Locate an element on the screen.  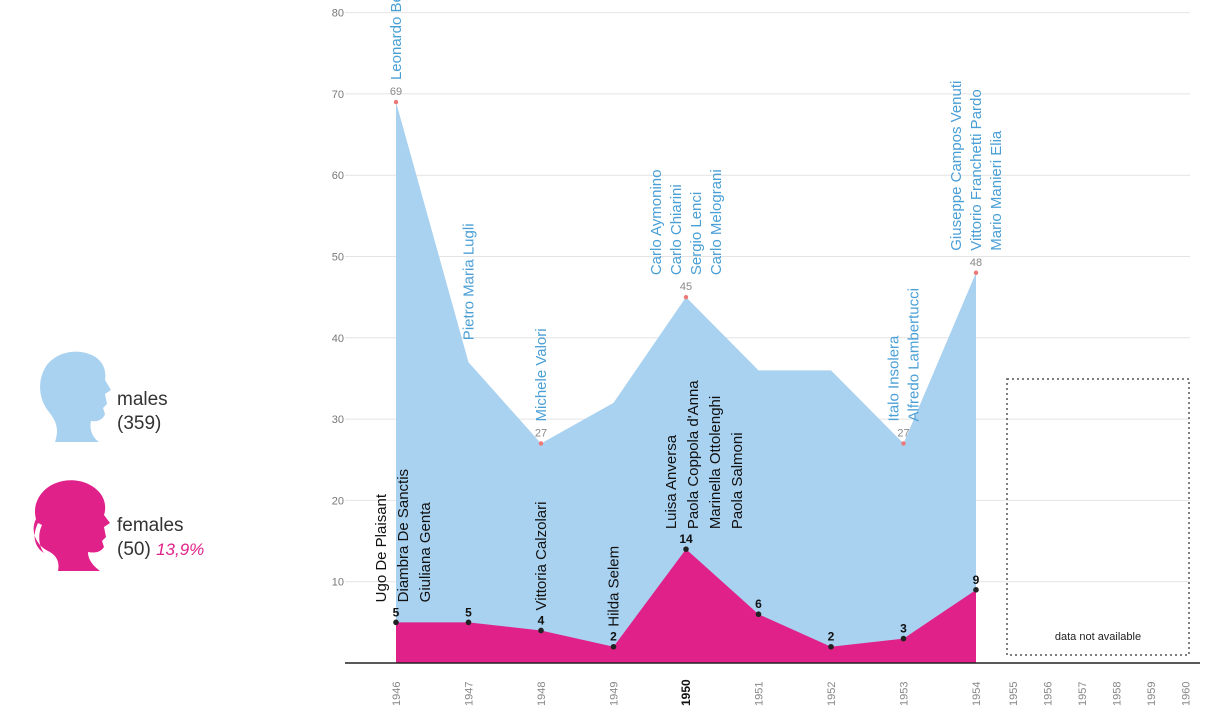
female-name-annotation: Giuliana Genta is located at coordinates (425, 552).